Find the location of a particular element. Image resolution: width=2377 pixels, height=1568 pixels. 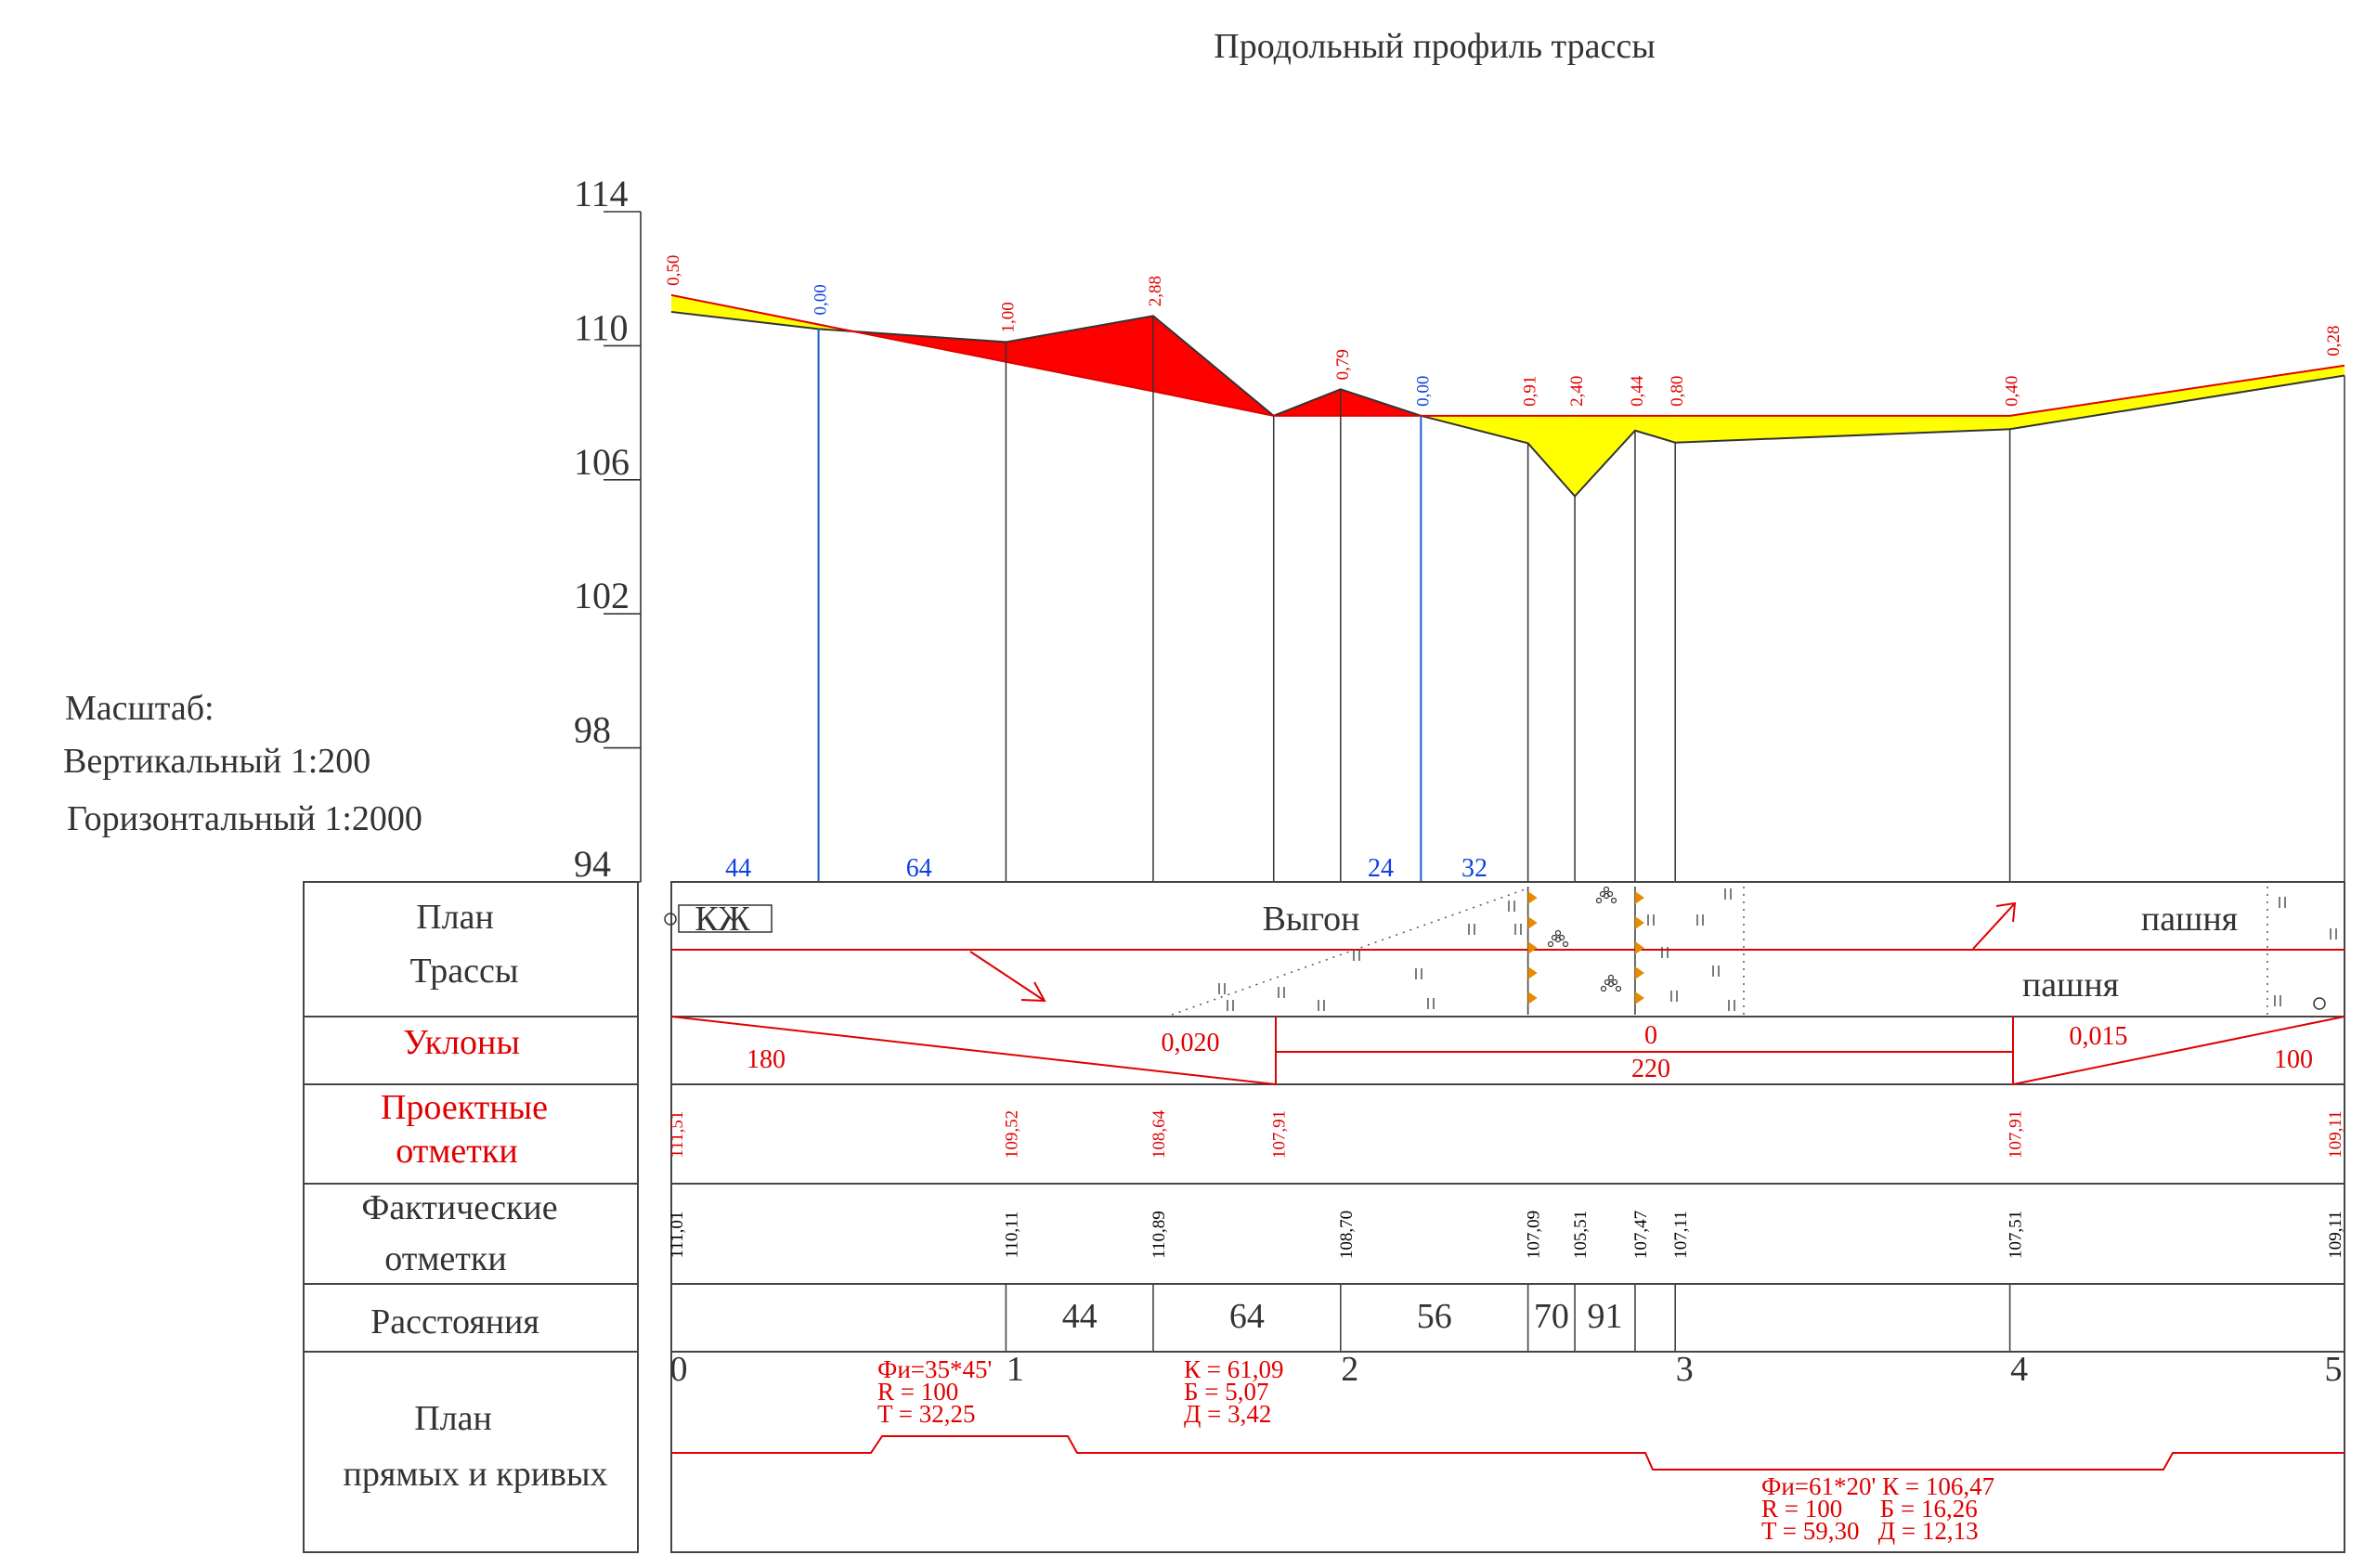

picket-number: 4 is located at coordinates (2019, 1369).